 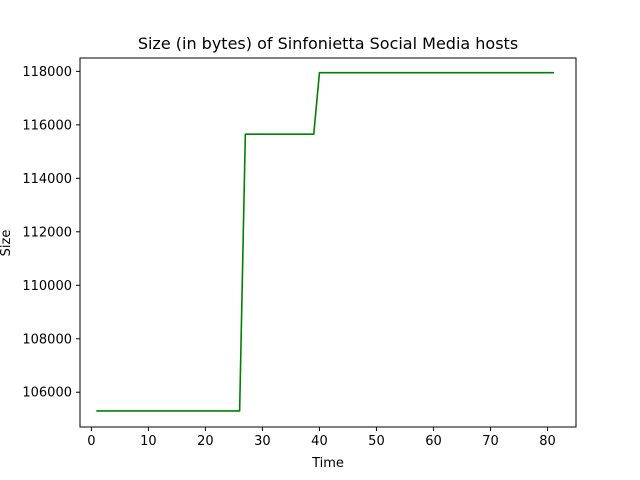 What do you see at coordinates (490, 441) in the screenshot?
I see `x-tick-label: 70` at bounding box center [490, 441].